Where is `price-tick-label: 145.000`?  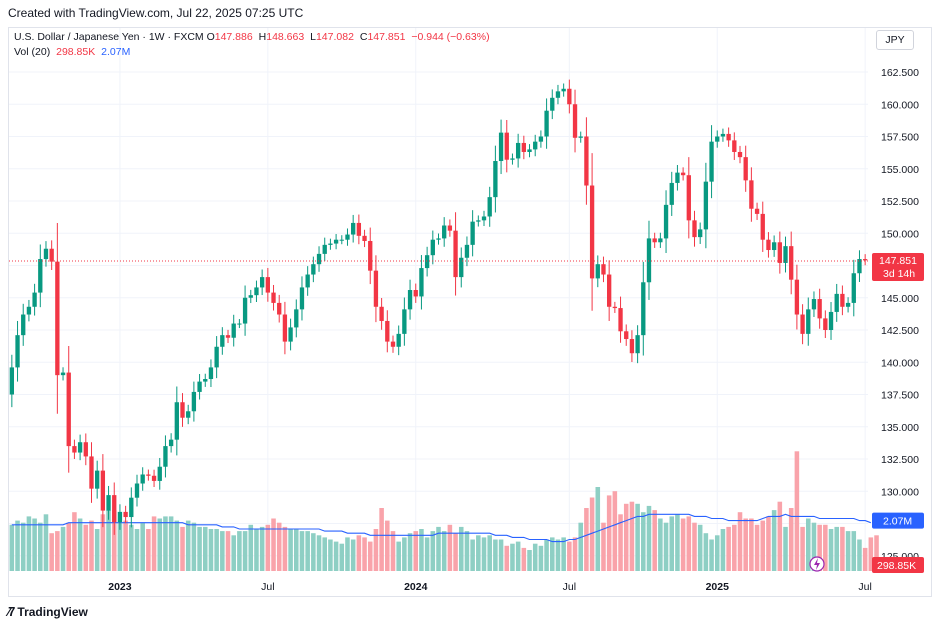
price-tick-label: 145.000 is located at coordinates (900, 299).